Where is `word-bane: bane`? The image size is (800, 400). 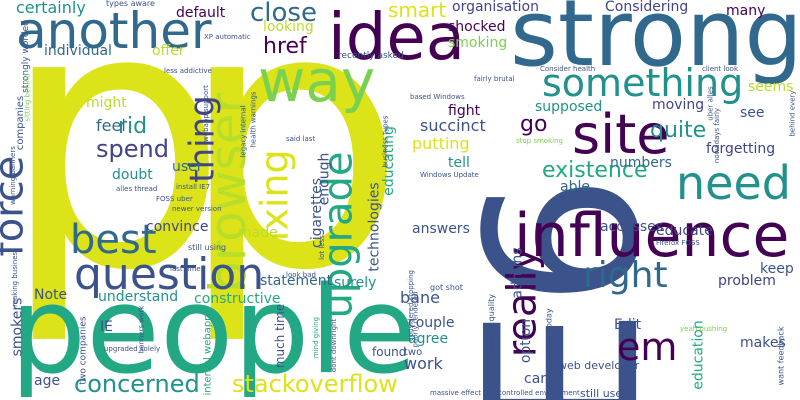
word-bane: bane is located at coordinates (420, 297).